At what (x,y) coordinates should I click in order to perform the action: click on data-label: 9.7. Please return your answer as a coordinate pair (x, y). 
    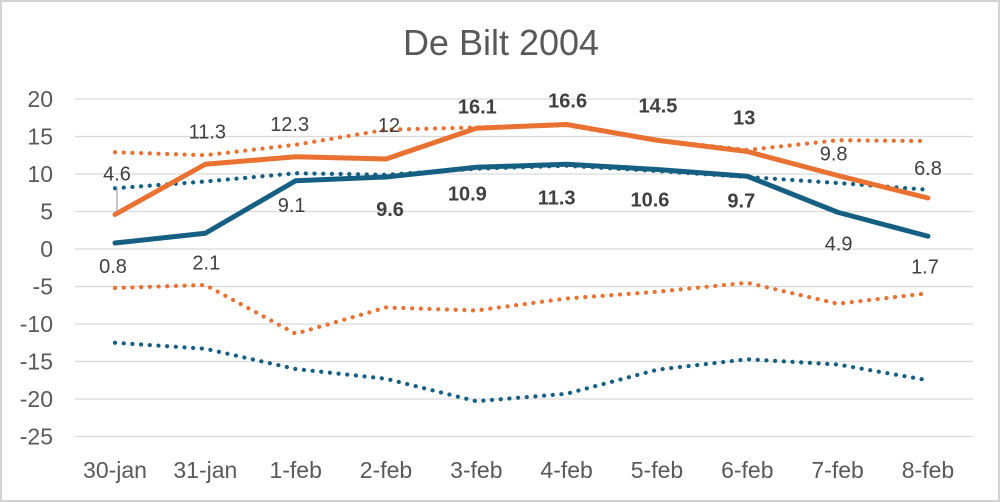
    Looking at the image, I should click on (741, 201).